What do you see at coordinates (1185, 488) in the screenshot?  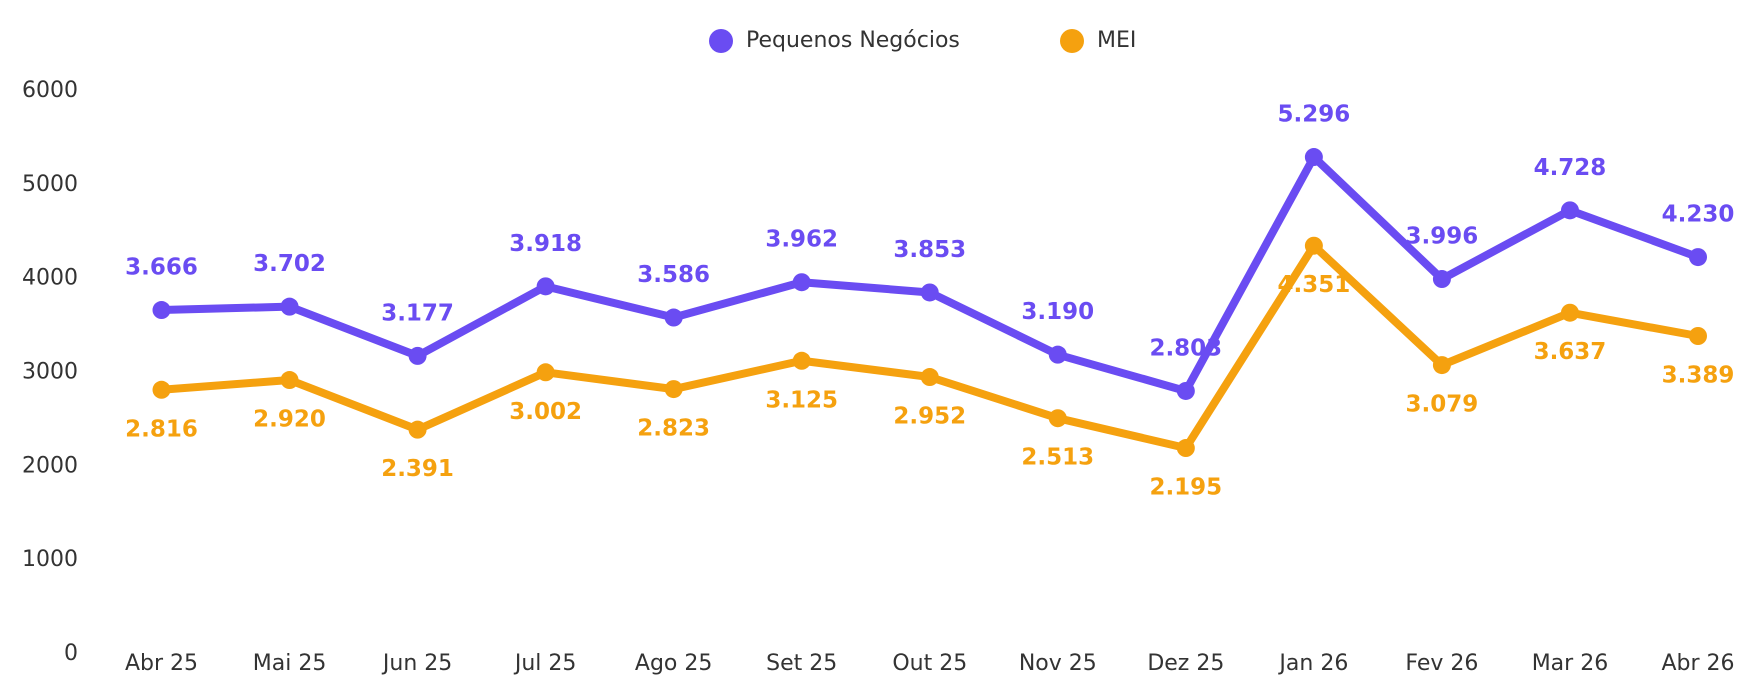 I see `data-label: 2.195` at bounding box center [1185, 488].